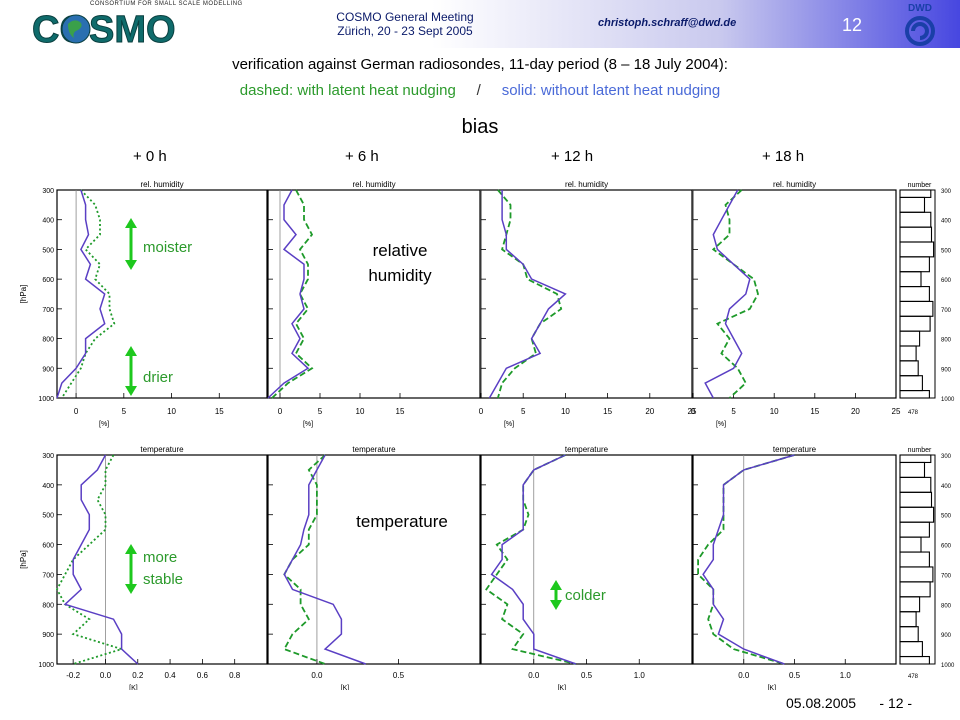 The image size is (960, 720). I want to click on cosmo-logo-text: COSMO, so click(104, 27).